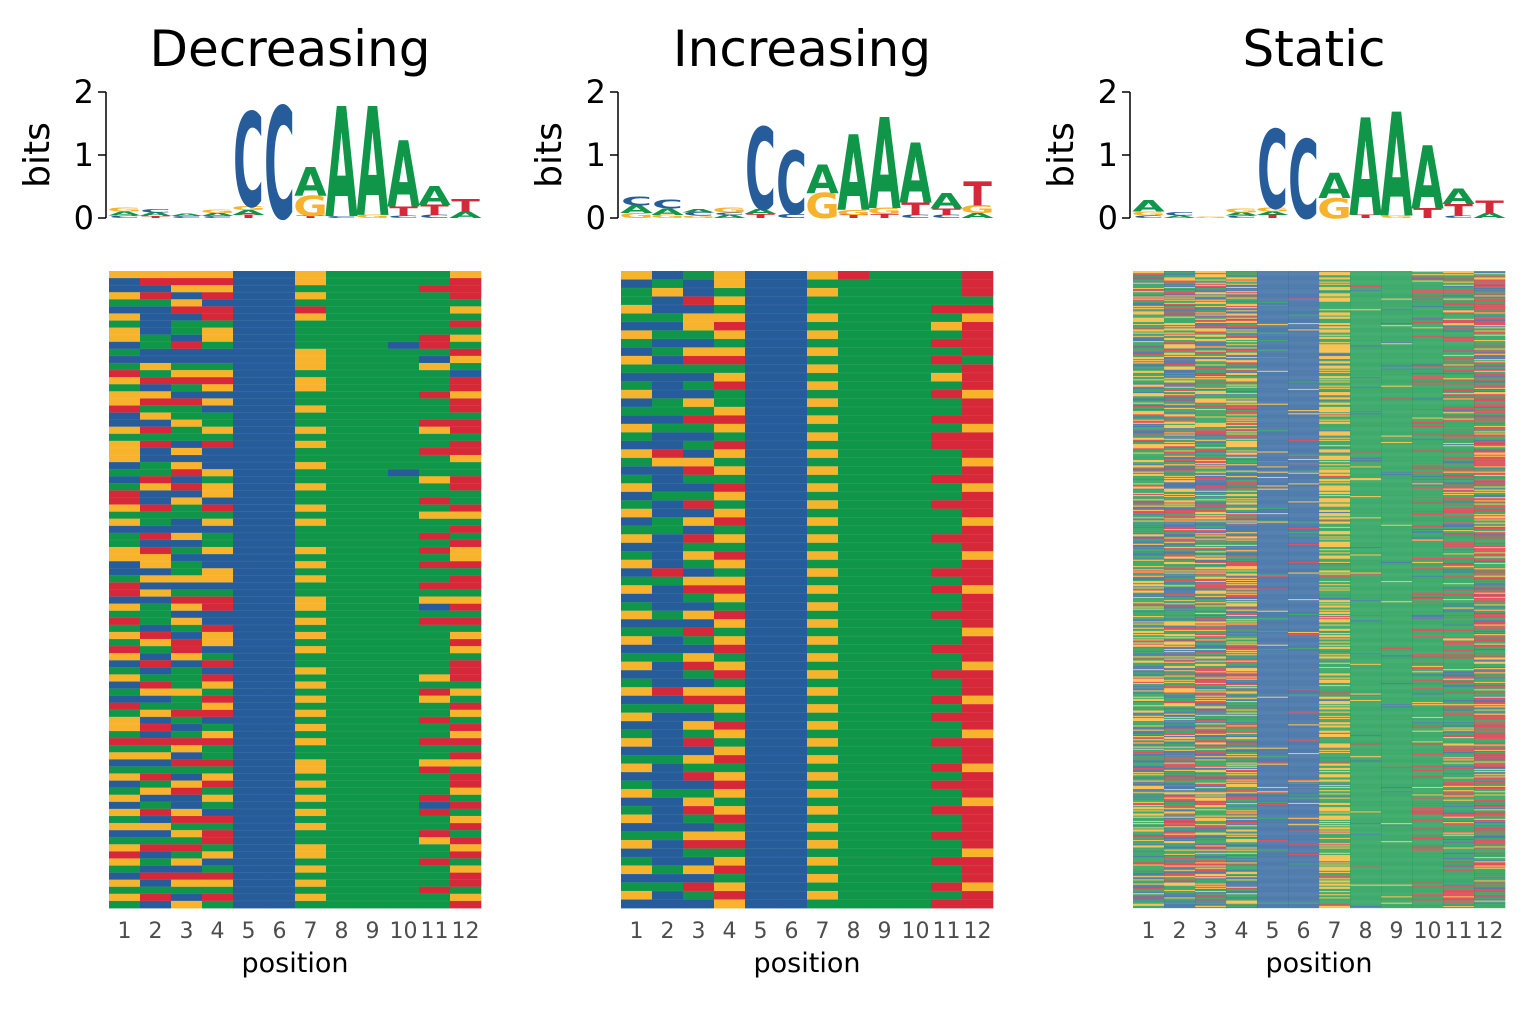 This screenshot has height=1012, width=1536. What do you see at coordinates (295, 963) in the screenshot?
I see `x-axis-label: position` at bounding box center [295, 963].